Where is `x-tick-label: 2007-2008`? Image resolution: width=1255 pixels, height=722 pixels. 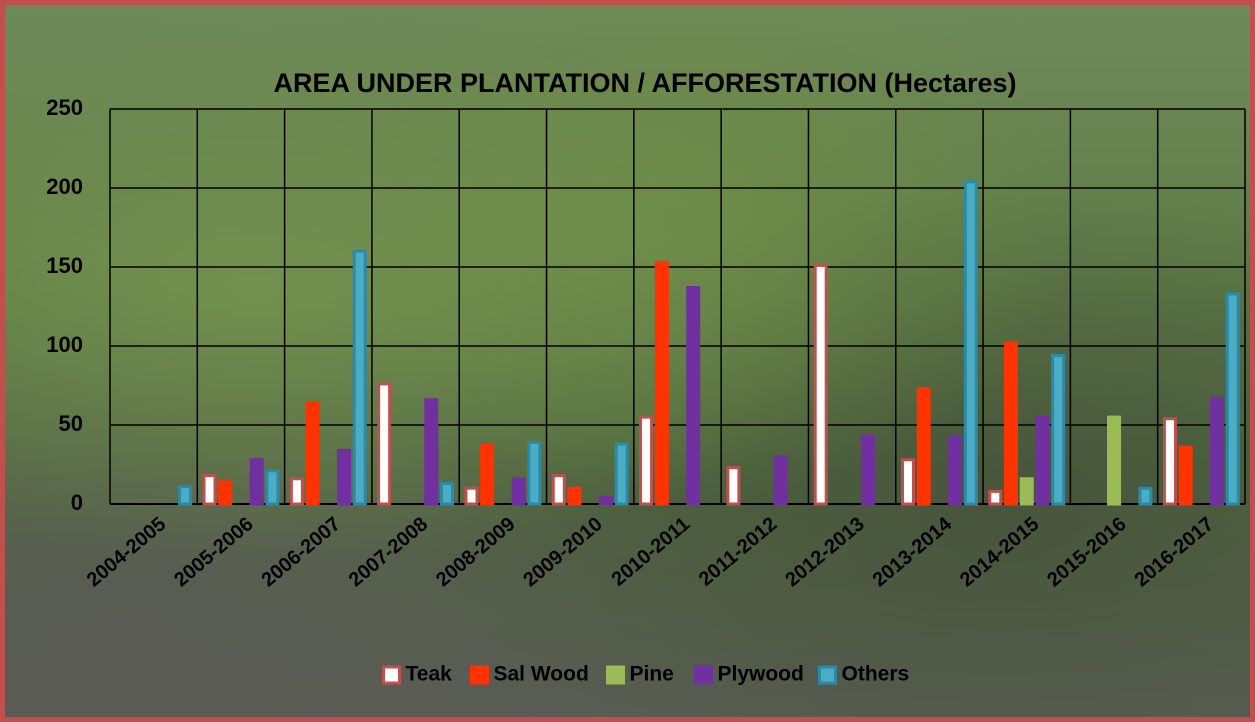
x-tick-label: 2007-2008 is located at coordinates (388, 552).